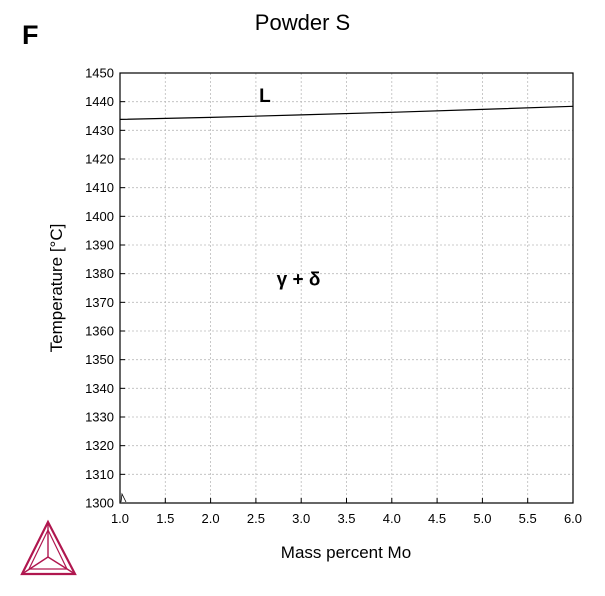  What do you see at coordinates (573, 518) in the screenshot?
I see `x-tick-label: 6.0` at bounding box center [573, 518].